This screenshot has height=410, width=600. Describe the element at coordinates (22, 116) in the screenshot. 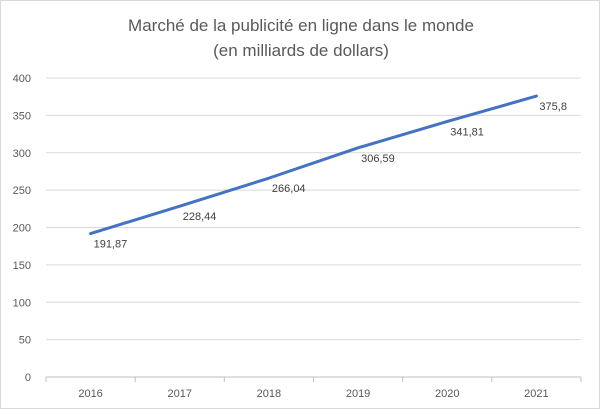

I see `y-tick-label: 350` at that location.